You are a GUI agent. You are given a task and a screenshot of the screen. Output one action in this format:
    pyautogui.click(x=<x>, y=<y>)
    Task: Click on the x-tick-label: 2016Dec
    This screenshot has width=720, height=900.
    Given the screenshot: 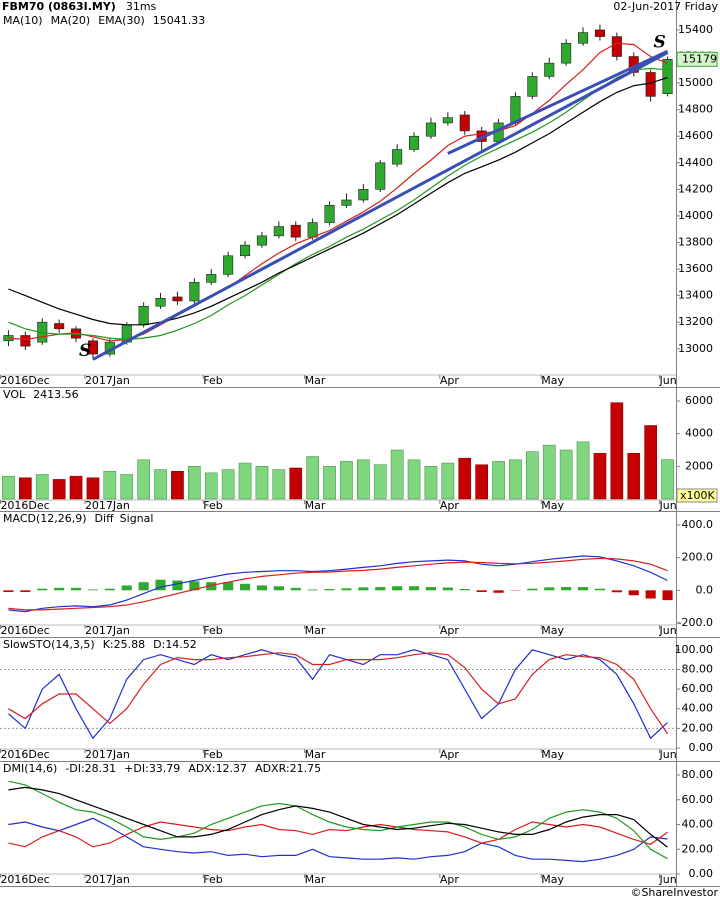 What is the action you would take?
    pyautogui.click(x=24, y=380)
    